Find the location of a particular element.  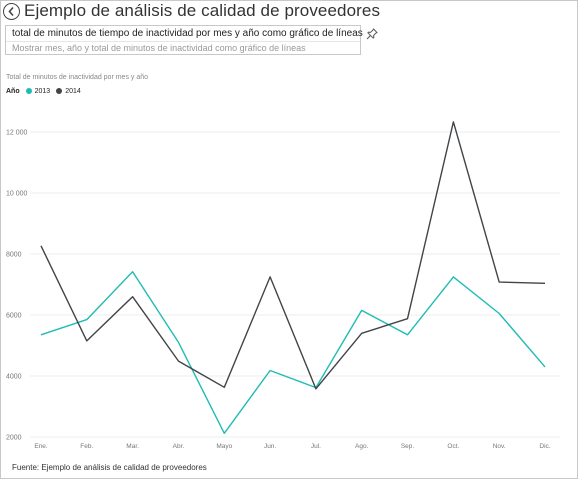

y-tick-label: 2000 is located at coordinates (14, 438).